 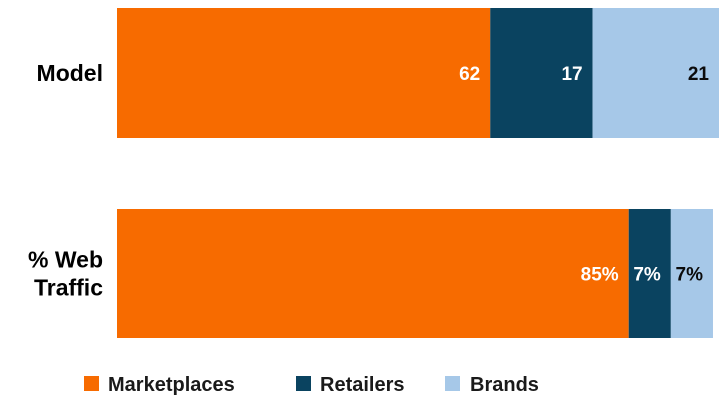 What do you see at coordinates (600, 275) in the screenshot?
I see `data-label-marketplaces-1: 85%` at bounding box center [600, 275].